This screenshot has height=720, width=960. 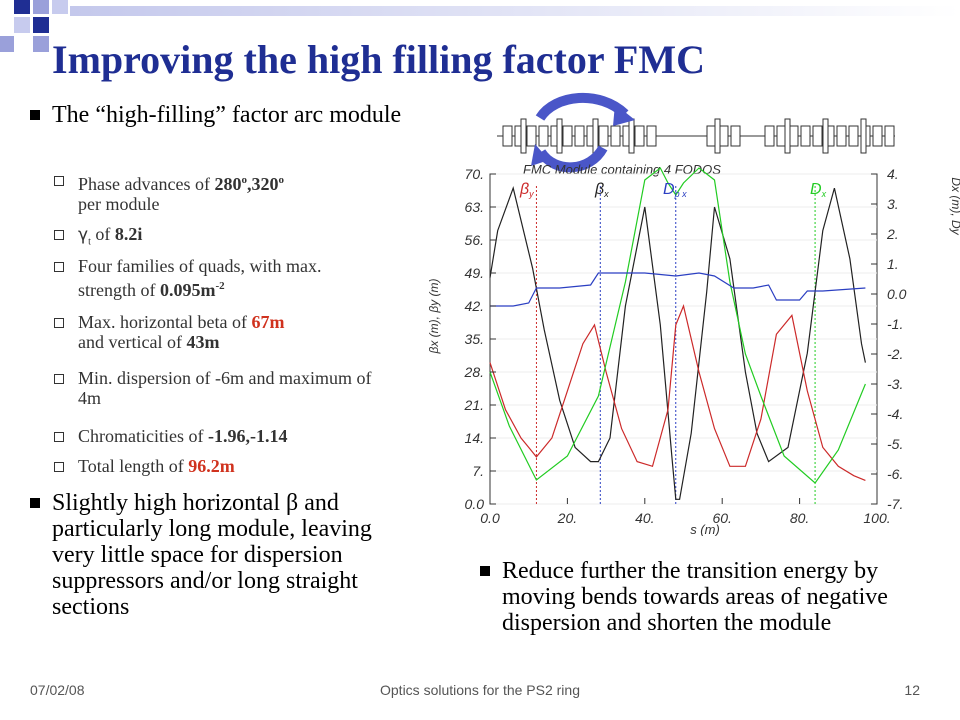 What do you see at coordinates (893, 174) in the screenshot?
I see `y-right-tick-label: 4.` at bounding box center [893, 174].